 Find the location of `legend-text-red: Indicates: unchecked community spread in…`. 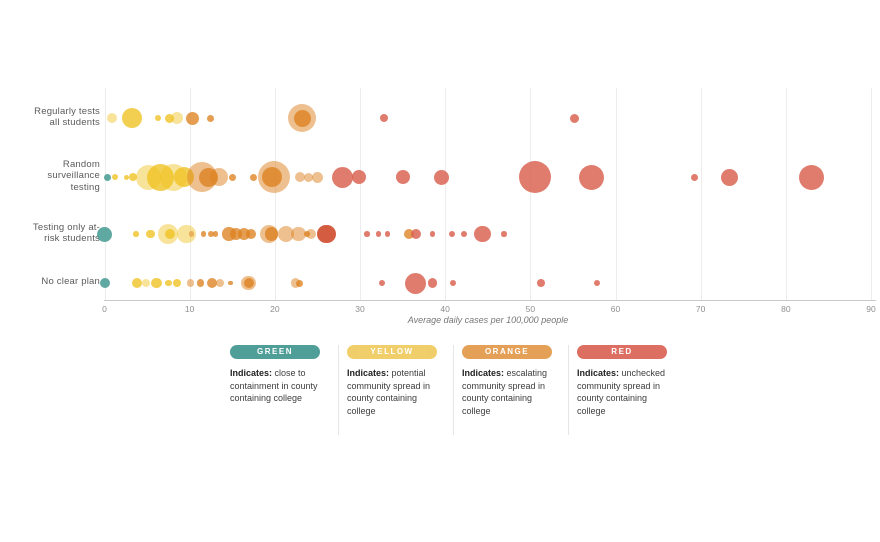

legend-text-red: Indicates: unchecked community spread in… is located at coordinates (621, 392).